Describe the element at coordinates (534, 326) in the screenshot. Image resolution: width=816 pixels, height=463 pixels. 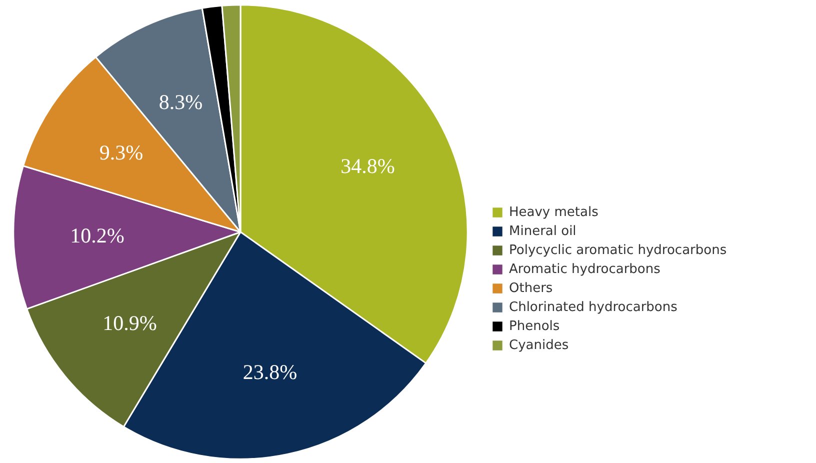
I see `legend-label: Phenols` at that location.